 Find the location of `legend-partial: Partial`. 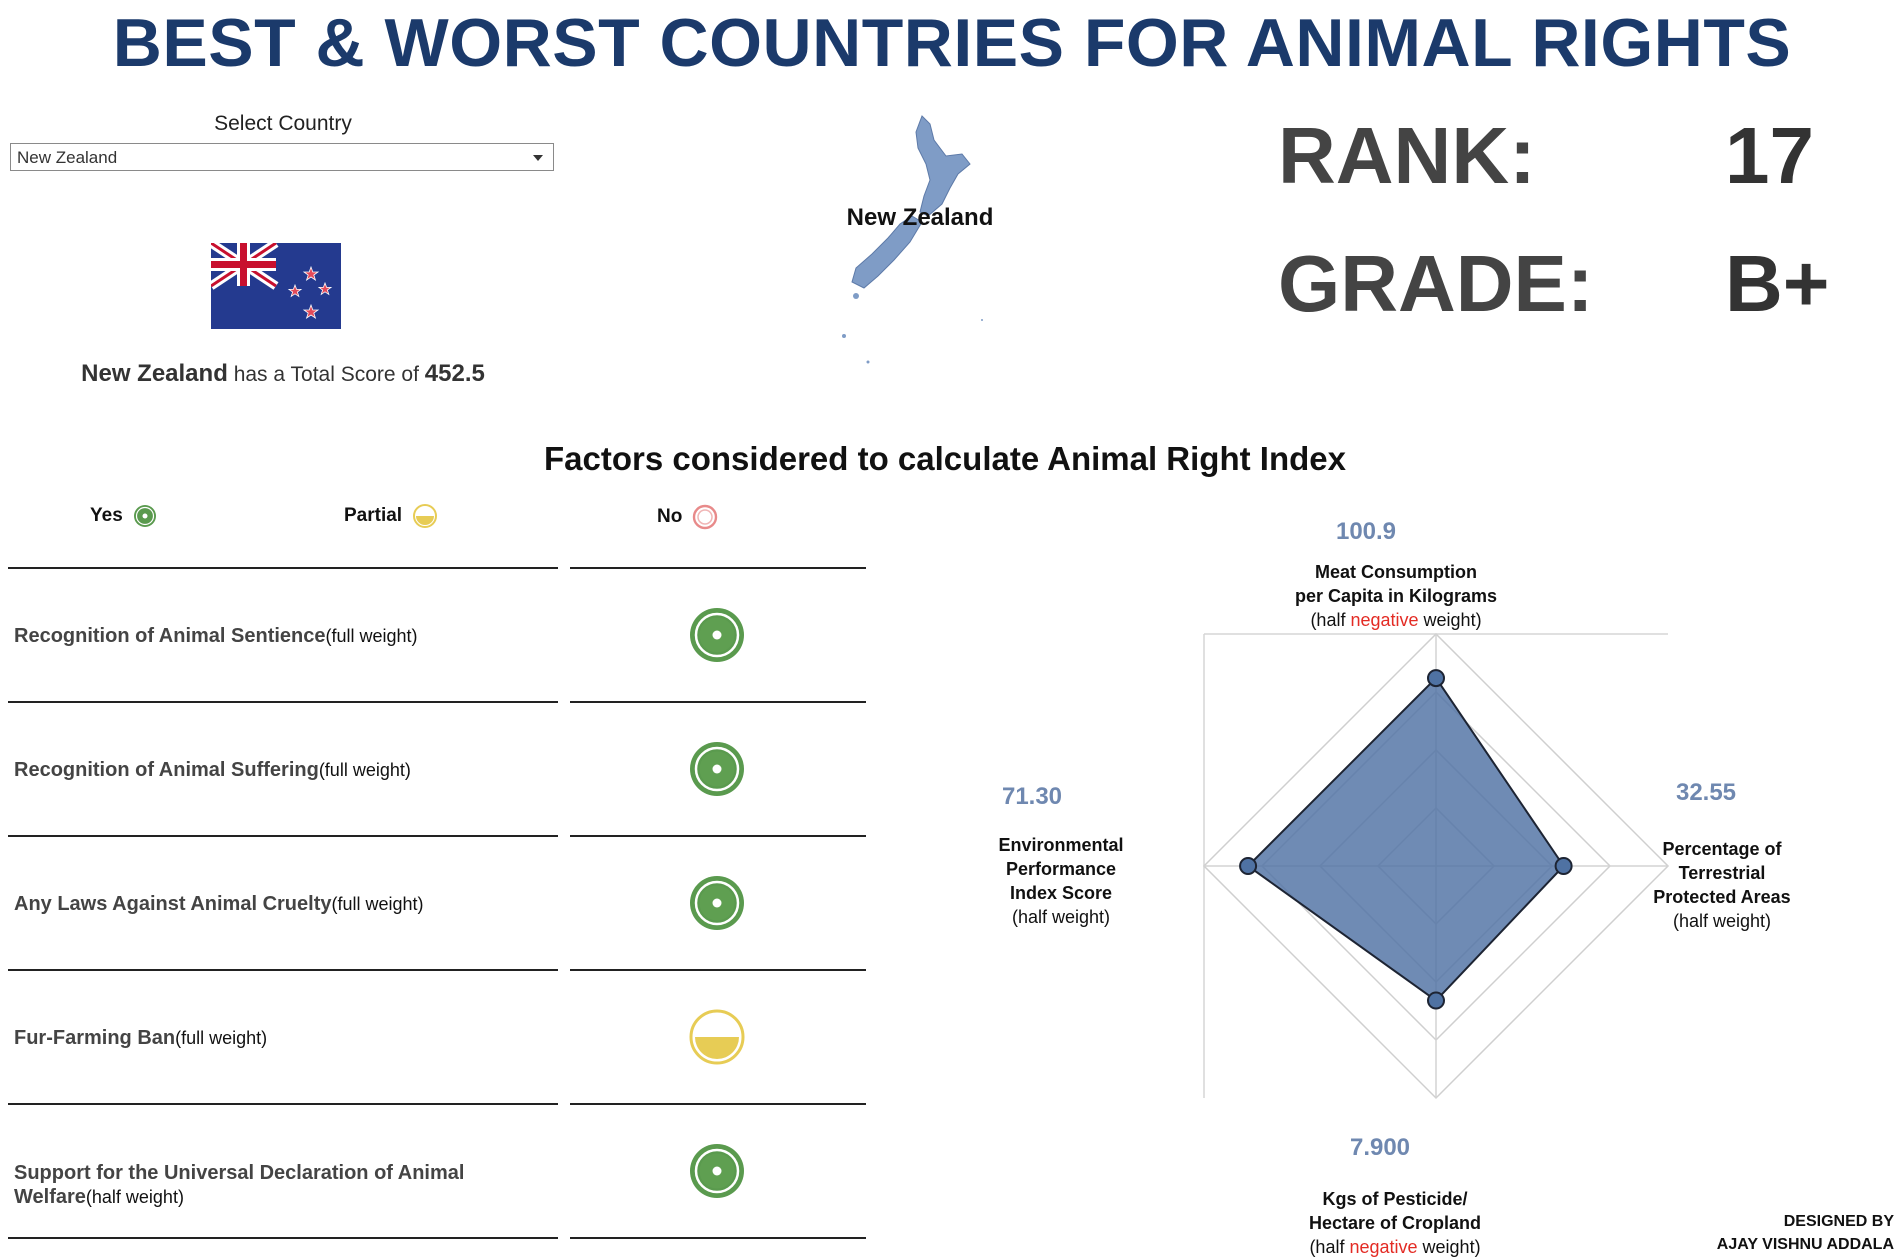

legend-partial: Partial is located at coordinates (391, 516).